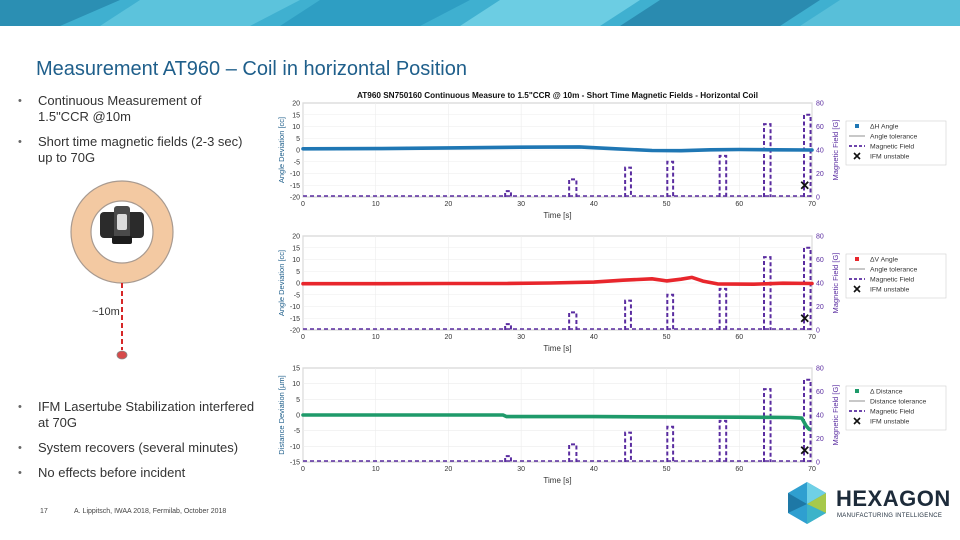 This screenshot has height=540, width=960. Describe the element at coordinates (133, 109) in the screenshot. I see `bullet-item: Continuous Measurement of 1.5"CCR @10m` at that location.